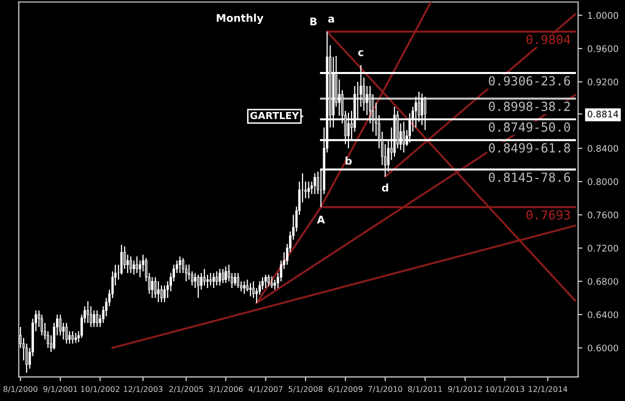 The width and height of the screenshot is (625, 401). I want to click on y-tick-label: 0.8400, so click(603, 148).